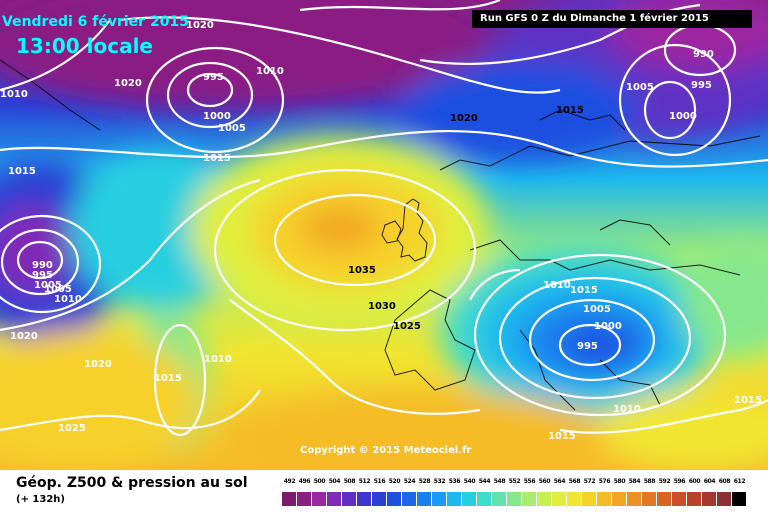  Describe the element at coordinates (379, 481) in the screenshot. I see `scale-tick-label: 516` at that location.